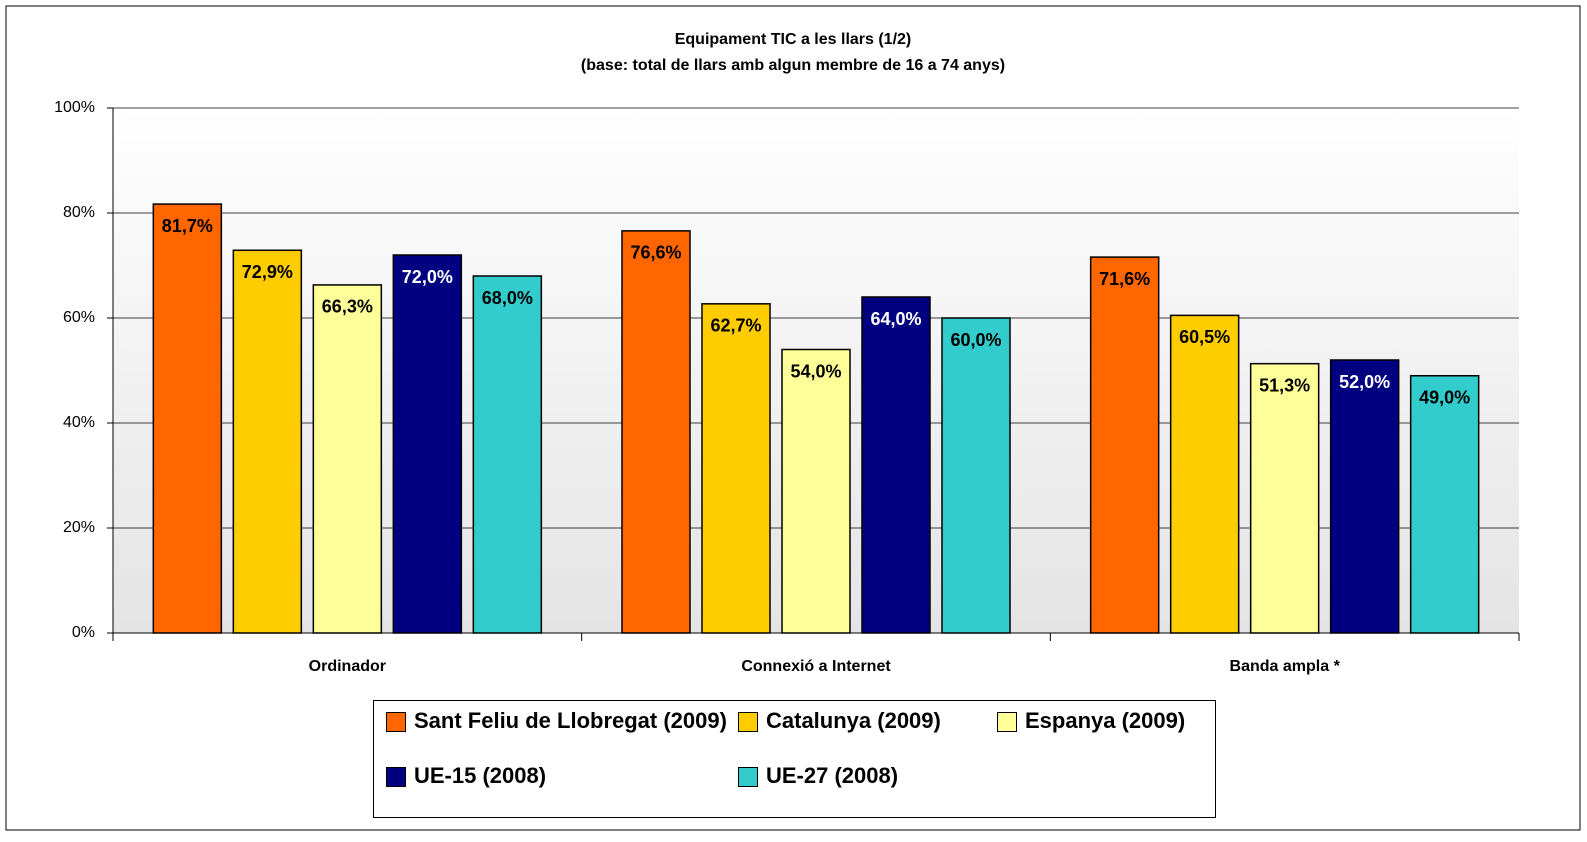 The width and height of the screenshot is (1587, 842). What do you see at coordinates (1364, 382) in the screenshot?
I see `value-label: 52,0%` at bounding box center [1364, 382].